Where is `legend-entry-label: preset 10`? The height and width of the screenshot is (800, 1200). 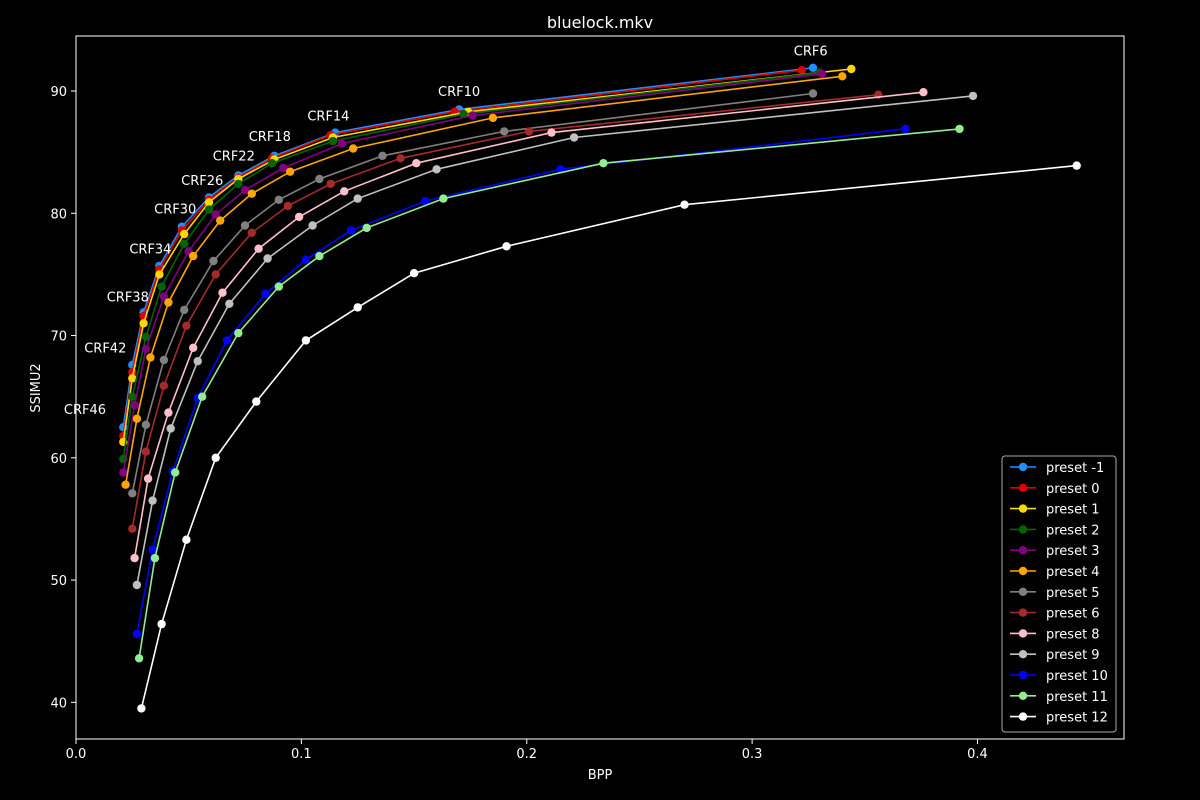 legend-entry-label: preset 10 is located at coordinates (1077, 676).